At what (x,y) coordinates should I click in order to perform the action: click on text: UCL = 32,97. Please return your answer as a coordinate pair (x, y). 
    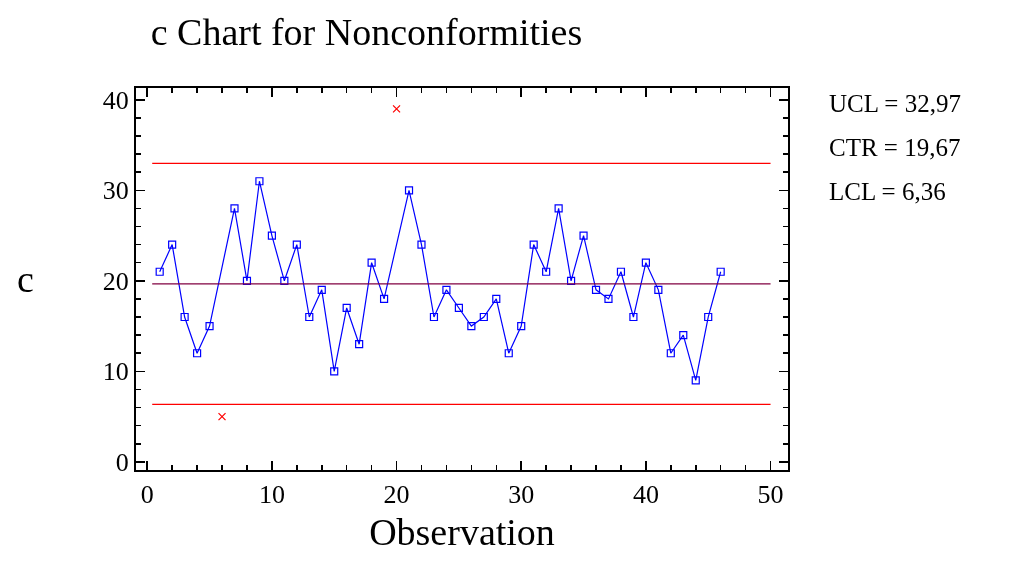
    Looking at the image, I should click on (895, 103).